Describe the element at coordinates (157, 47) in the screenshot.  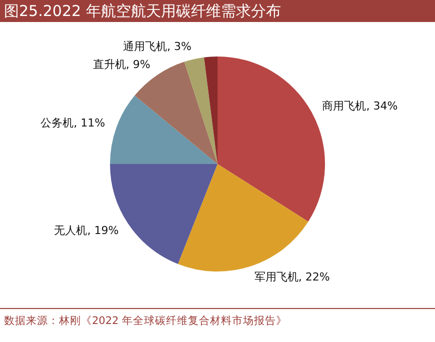
I see `slice-label: 通用飞机, 3%` at that location.